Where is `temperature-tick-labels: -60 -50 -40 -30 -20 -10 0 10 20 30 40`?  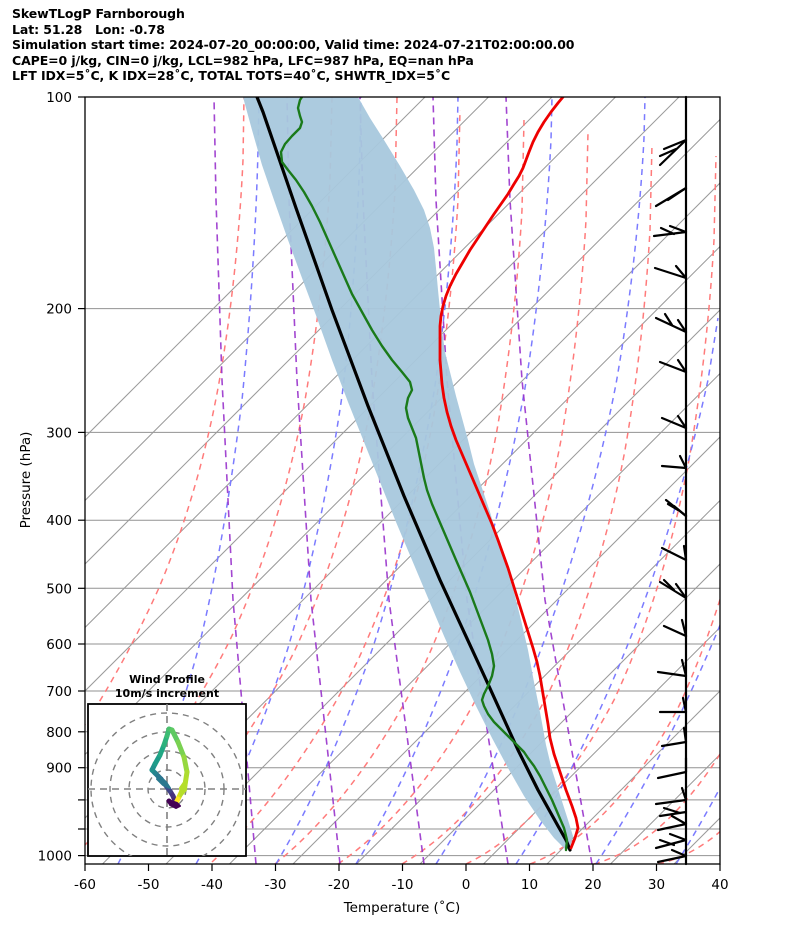 temperature-tick-labels: -60 -50 -40 -30 -20 -10 0 10 20 30 40 is located at coordinates (401, 885).